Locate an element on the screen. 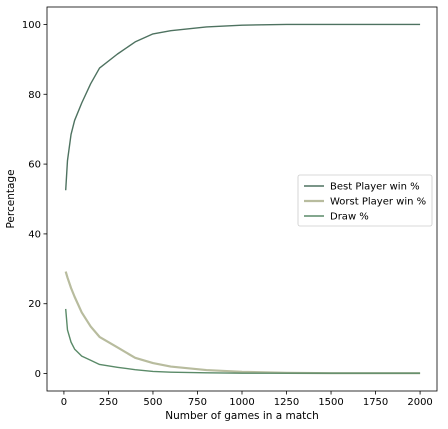 This screenshot has width=448, height=429. x-tick-label: 1250 is located at coordinates (286, 402).